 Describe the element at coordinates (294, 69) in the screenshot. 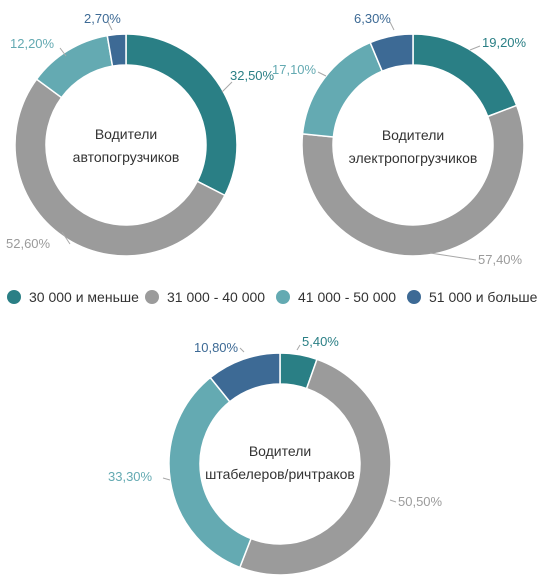

I see `slice-label-41-50: 17,10%` at that location.